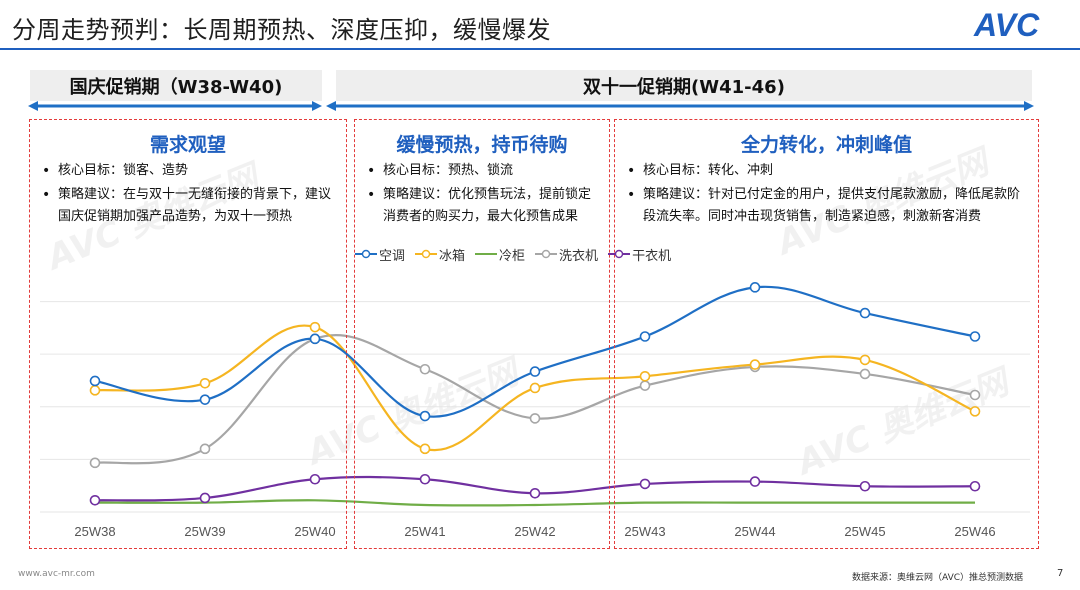 The width and height of the screenshot is (1080, 590). Describe the element at coordinates (189, 206) in the screenshot. I see `panel-bullet: 策略建议：在与双十一无缝衔接的背景下，建议国庆促销期加强产品造势，为双十一预热` at that location.